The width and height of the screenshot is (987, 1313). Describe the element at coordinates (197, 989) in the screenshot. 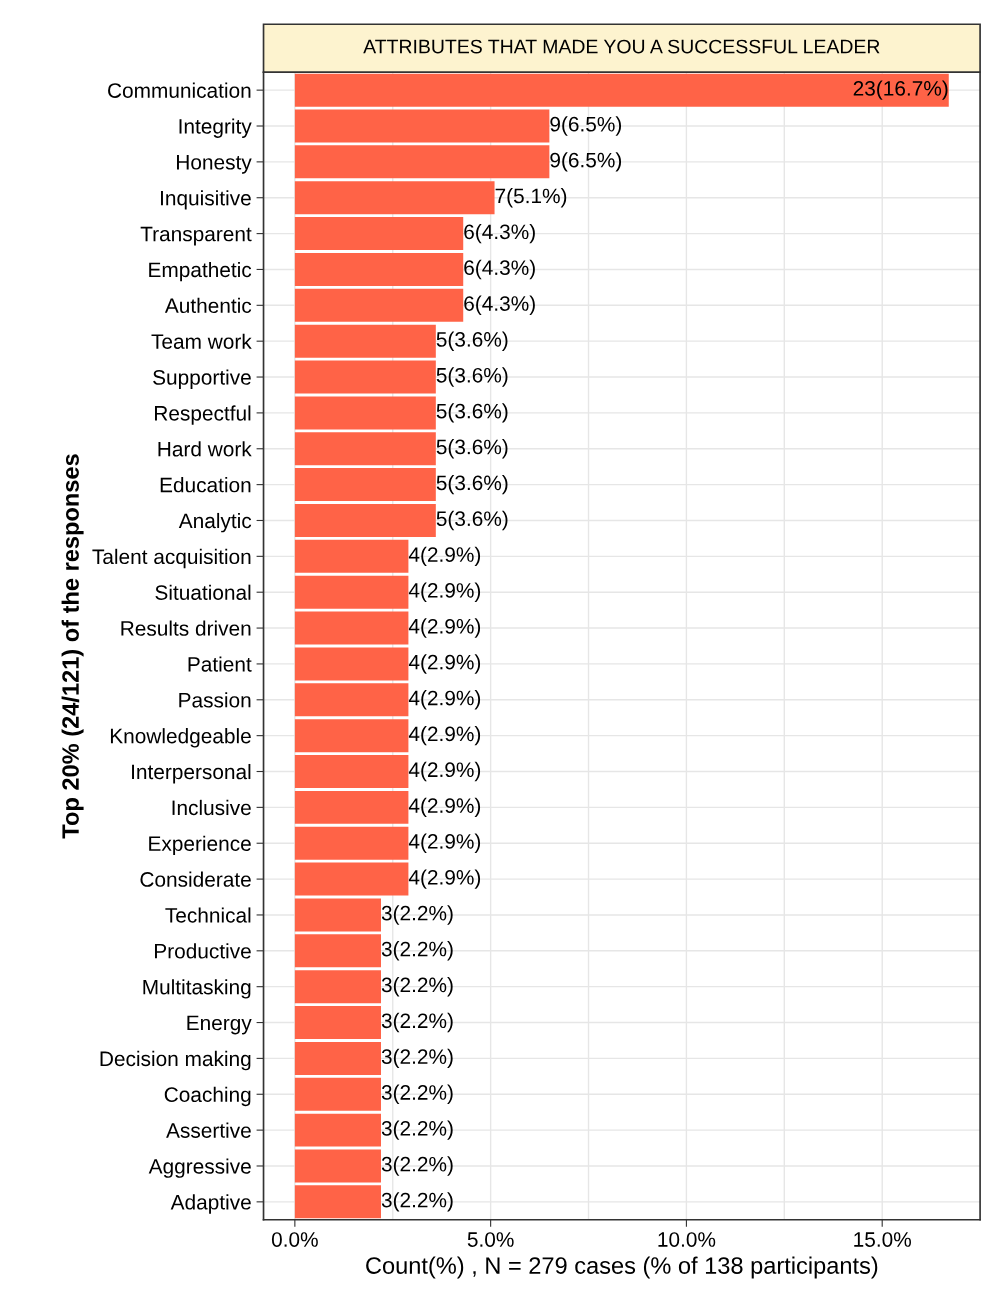

I see `y-tick-label: Multitasking` at that location.